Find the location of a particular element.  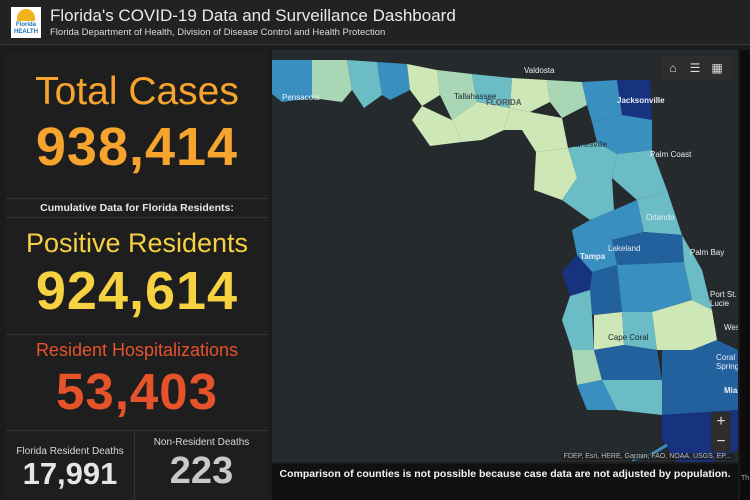

city-label: Valdosta is located at coordinates (539, 70).